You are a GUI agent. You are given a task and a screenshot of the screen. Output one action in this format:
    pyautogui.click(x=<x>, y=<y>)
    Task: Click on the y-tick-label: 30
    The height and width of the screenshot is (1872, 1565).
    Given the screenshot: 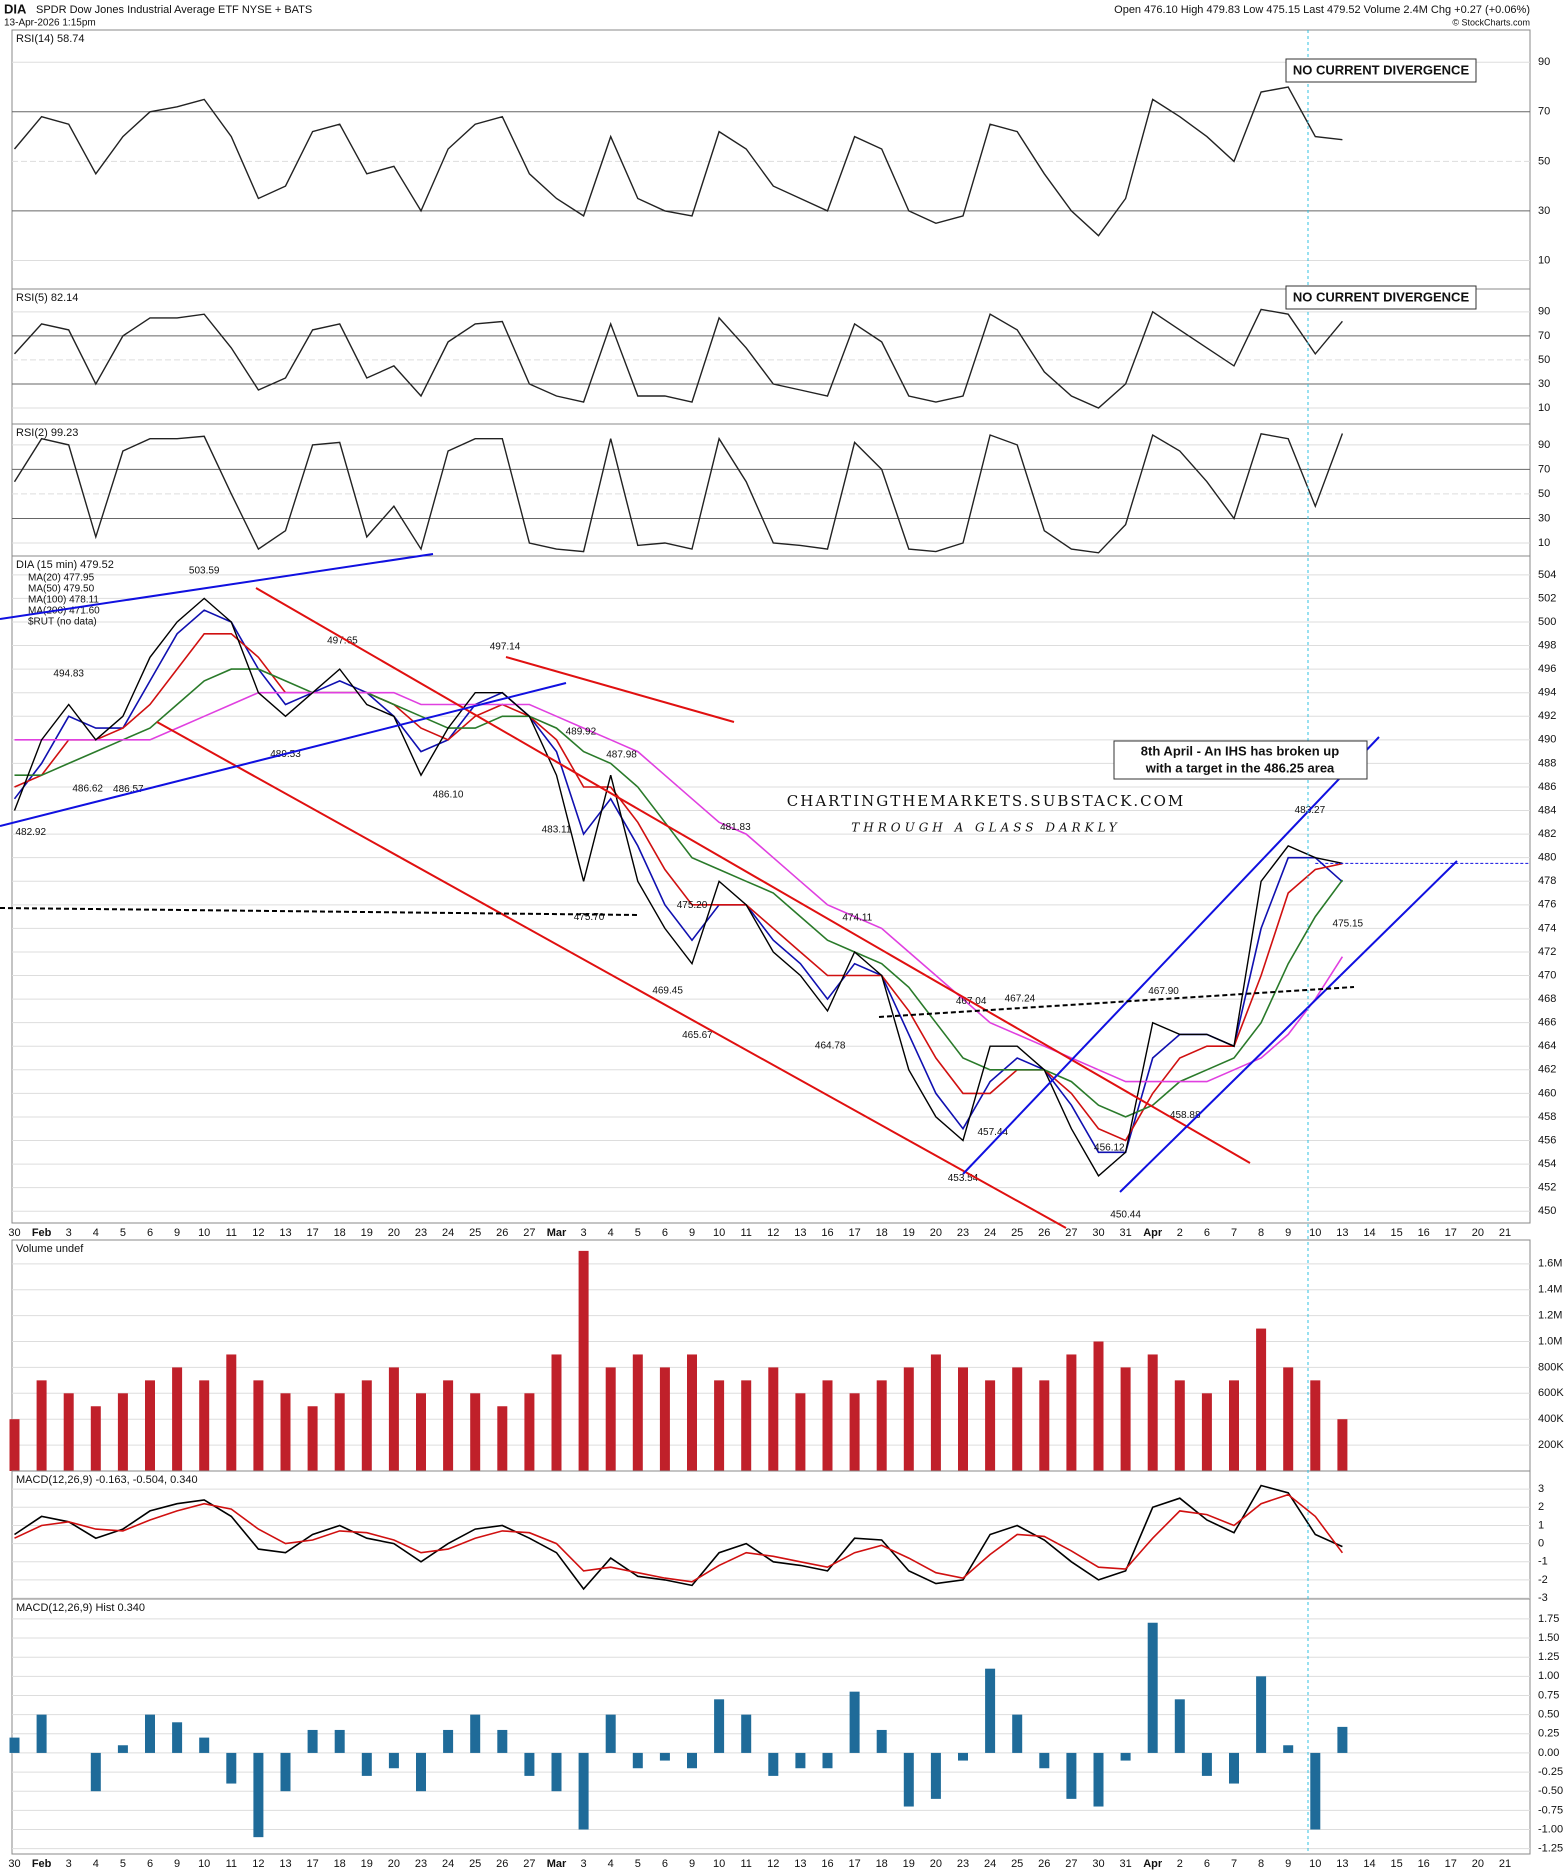 What is the action you would take?
    pyautogui.click(x=1544, y=211)
    